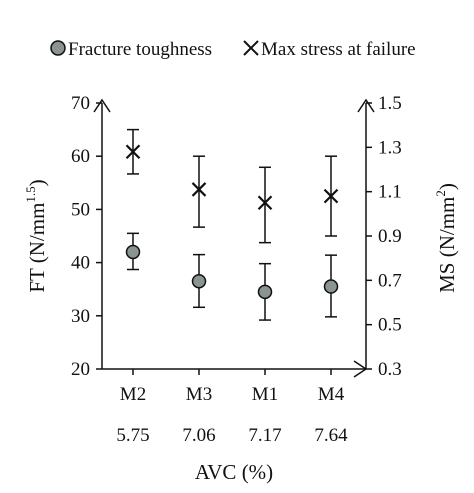  Describe the element at coordinates (390, 147) in the screenshot. I see `right-tick-label: 1.3` at that location.